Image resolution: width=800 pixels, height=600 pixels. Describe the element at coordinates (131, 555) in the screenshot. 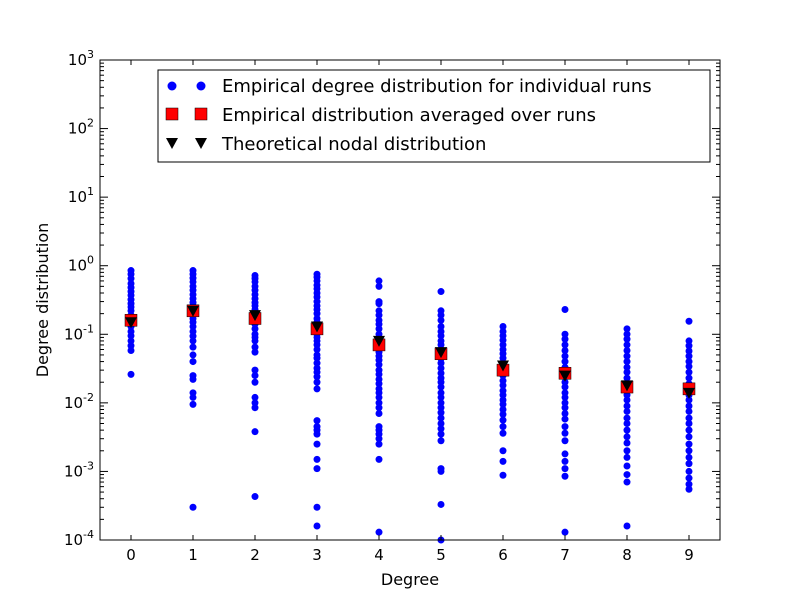

I see `x-tick-label: 0` at that location.